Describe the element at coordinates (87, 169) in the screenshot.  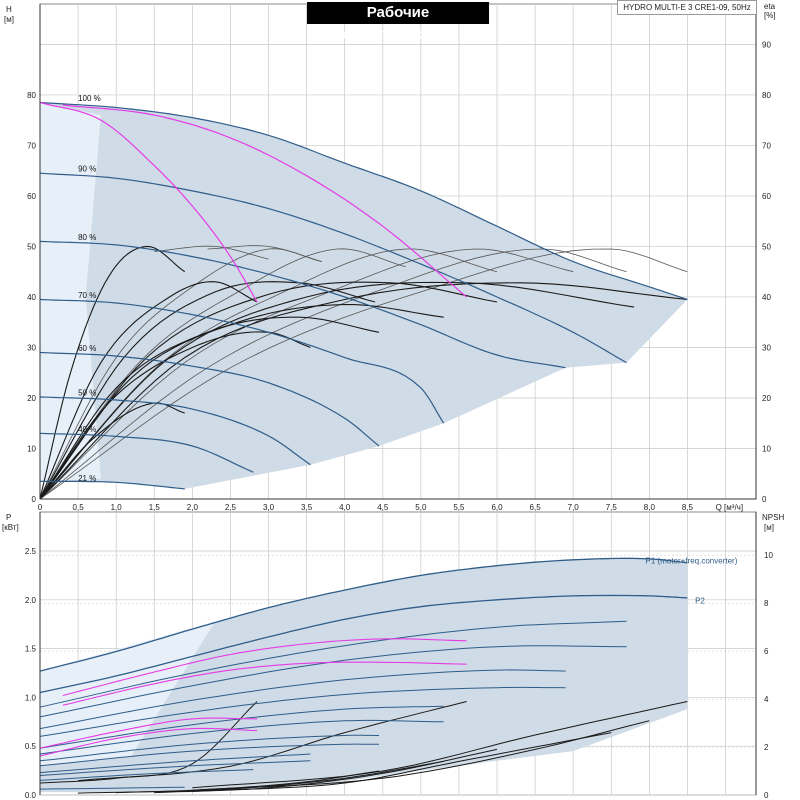
I see `speed-curve-label: 90 %` at that location.